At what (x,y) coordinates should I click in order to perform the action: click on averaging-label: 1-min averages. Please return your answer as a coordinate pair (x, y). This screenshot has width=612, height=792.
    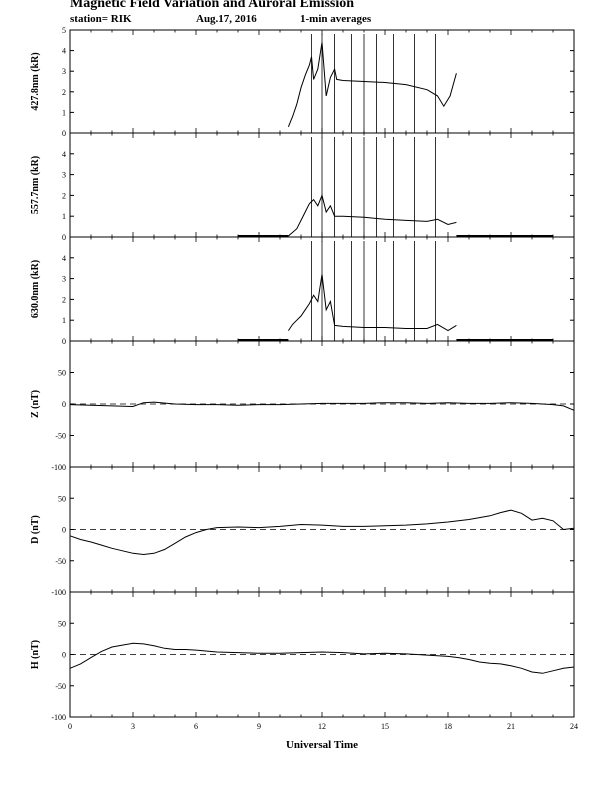
    Looking at the image, I should click on (336, 19).